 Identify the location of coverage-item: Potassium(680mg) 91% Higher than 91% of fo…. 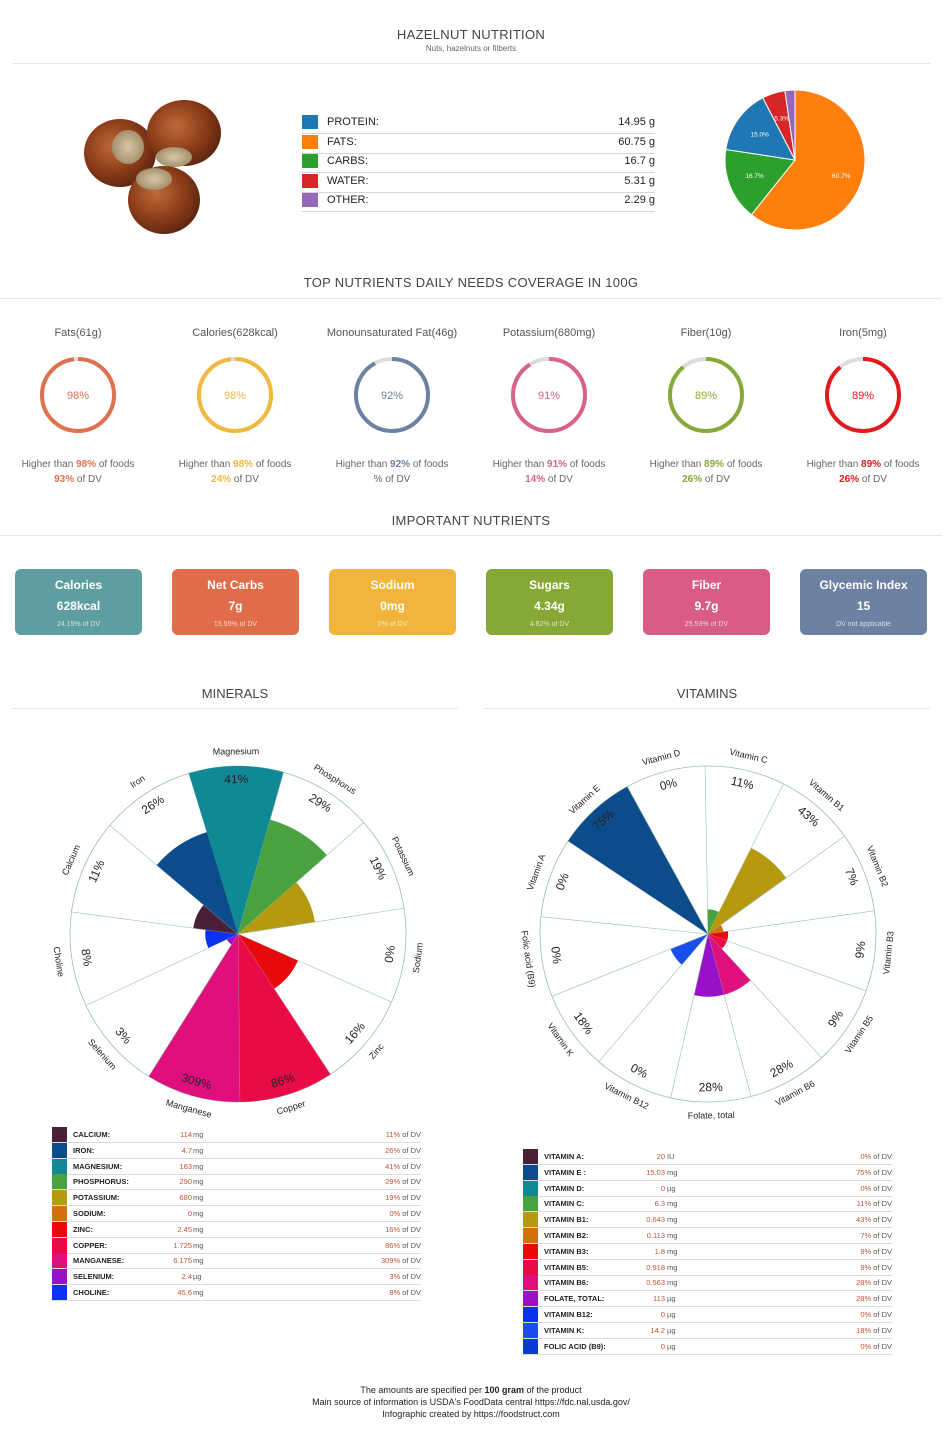
(549, 406).